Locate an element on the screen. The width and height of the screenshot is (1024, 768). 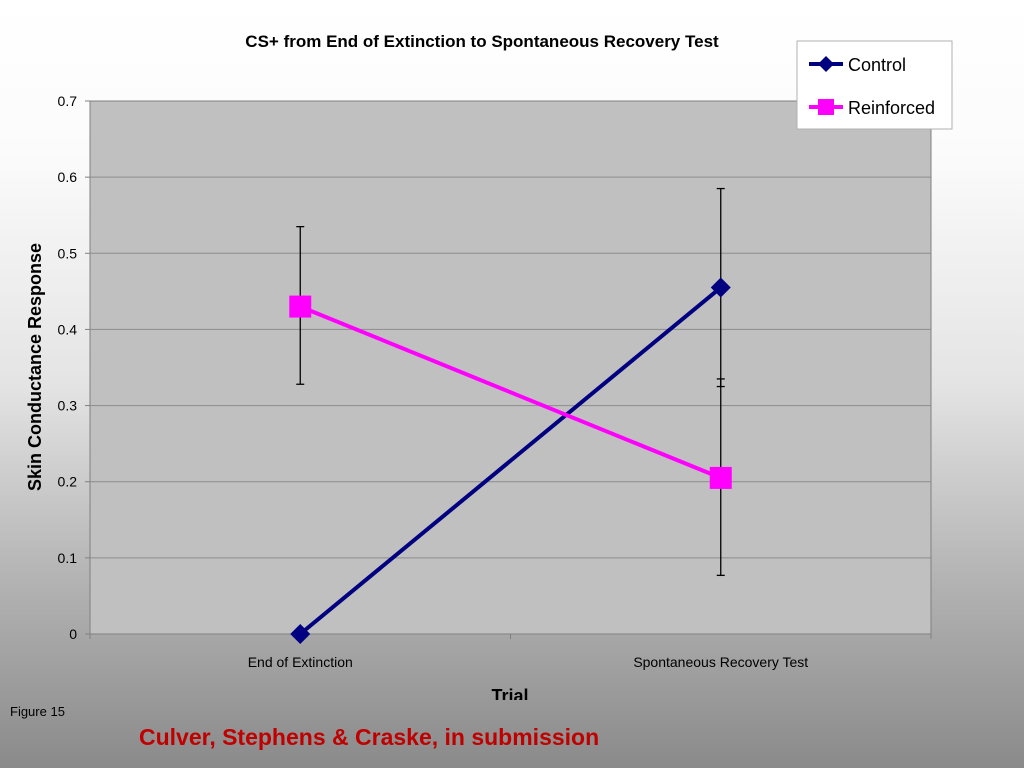
legend-marker-control is located at coordinates (826, 64).